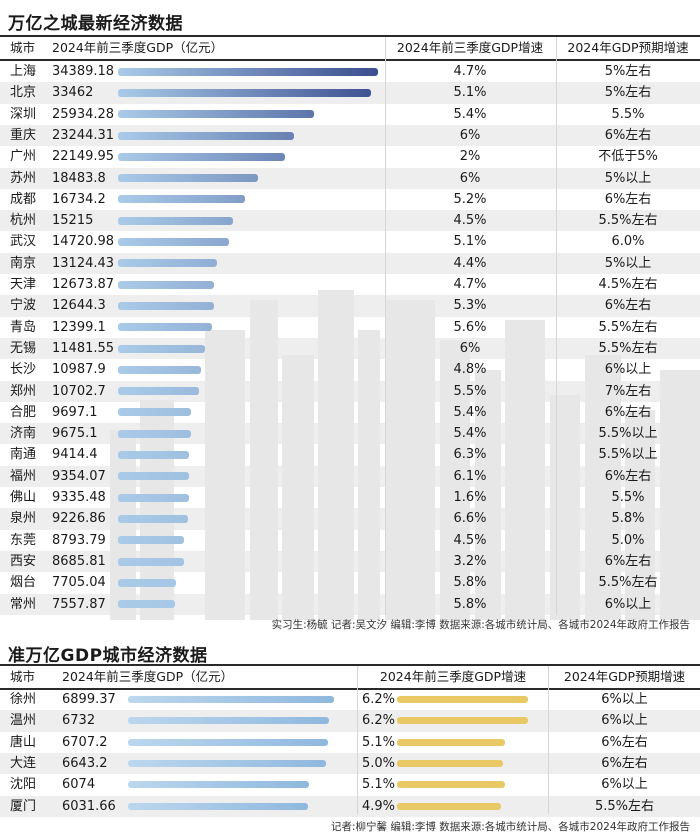  What do you see at coordinates (350, 519) in the screenshot?
I see `table-row: 泉州 9226.86 6.6% 5.8%` at bounding box center [350, 519].